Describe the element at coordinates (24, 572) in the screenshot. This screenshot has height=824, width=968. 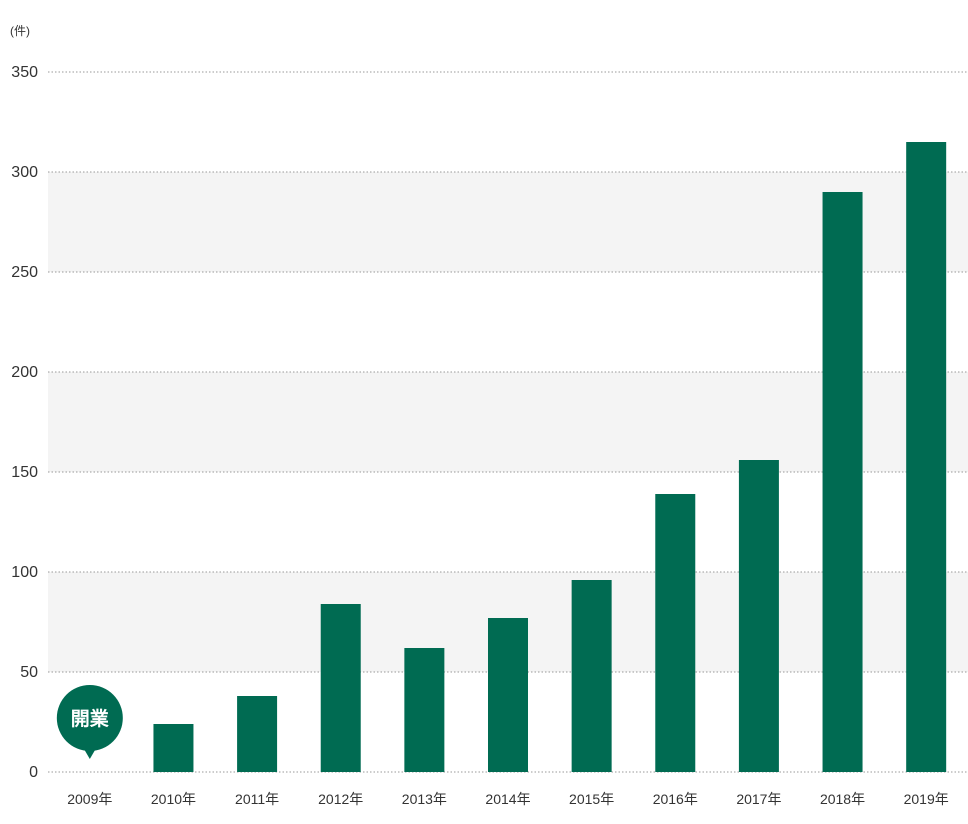
I see `y-tick-label: 100` at that location.